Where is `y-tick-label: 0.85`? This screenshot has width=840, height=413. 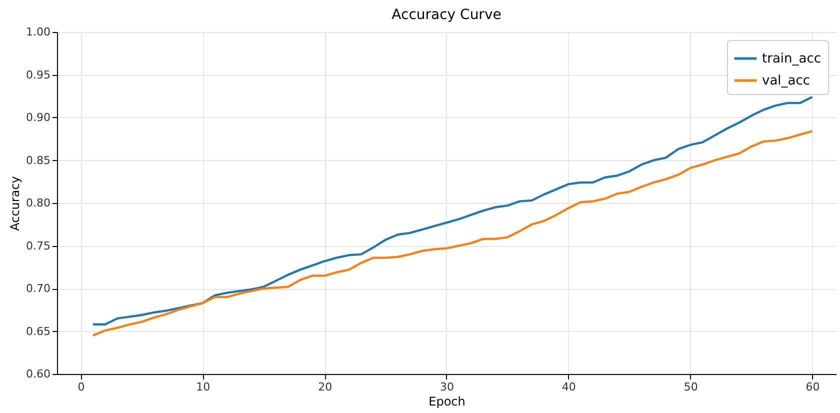 y-tick-label: 0.85 is located at coordinates (38, 160).